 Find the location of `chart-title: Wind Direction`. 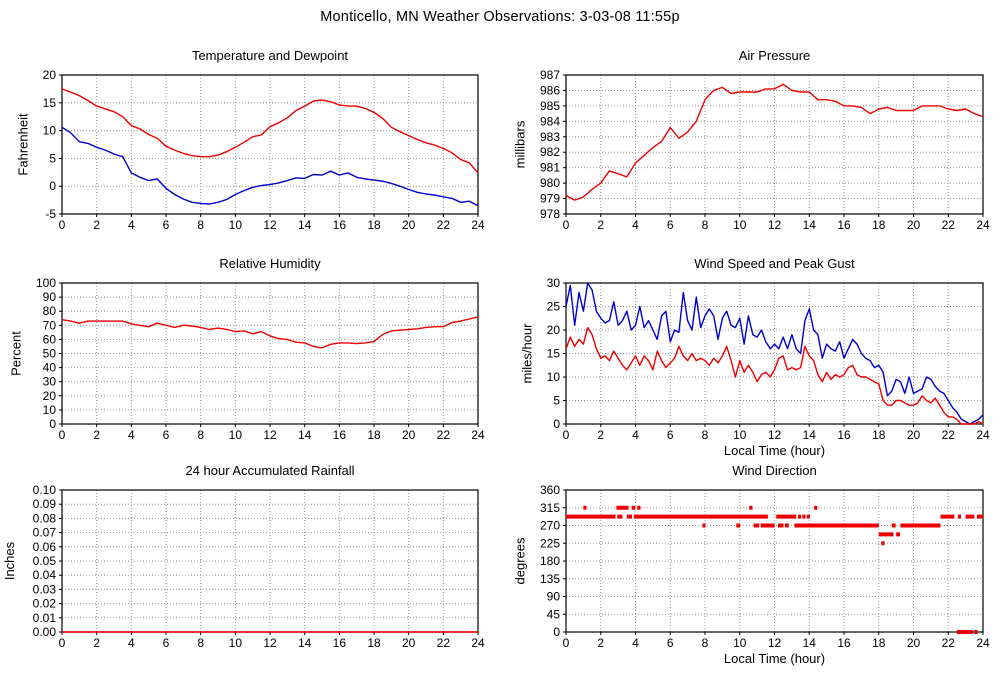

chart-title: Wind Direction is located at coordinates (774, 470).